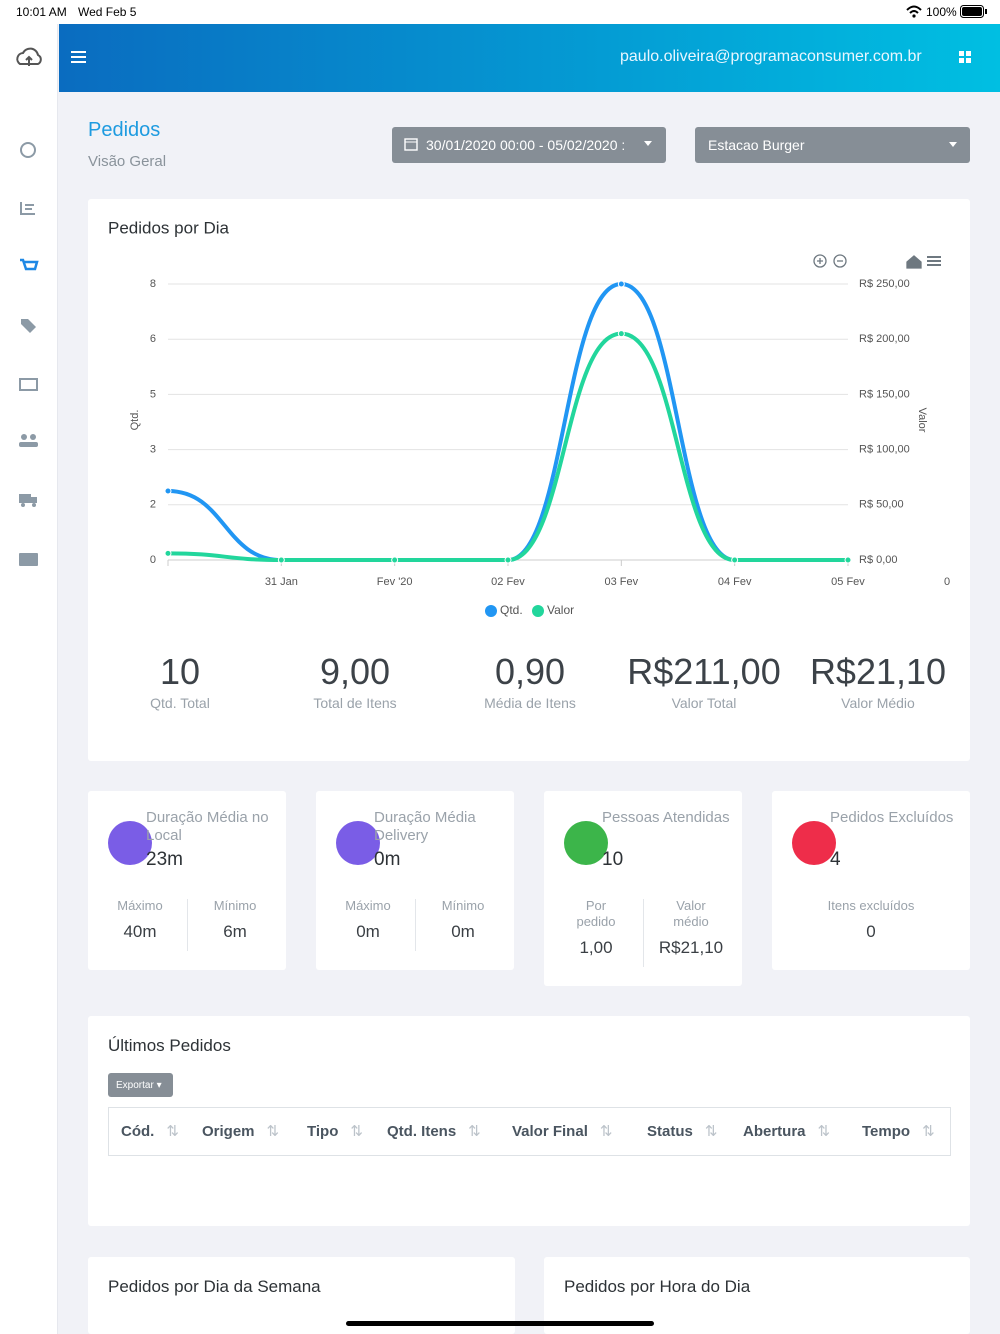 The height and width of the screenshot is (1334, 1000). I want to click on stat-label: Total de Itens, so click(355, 703).